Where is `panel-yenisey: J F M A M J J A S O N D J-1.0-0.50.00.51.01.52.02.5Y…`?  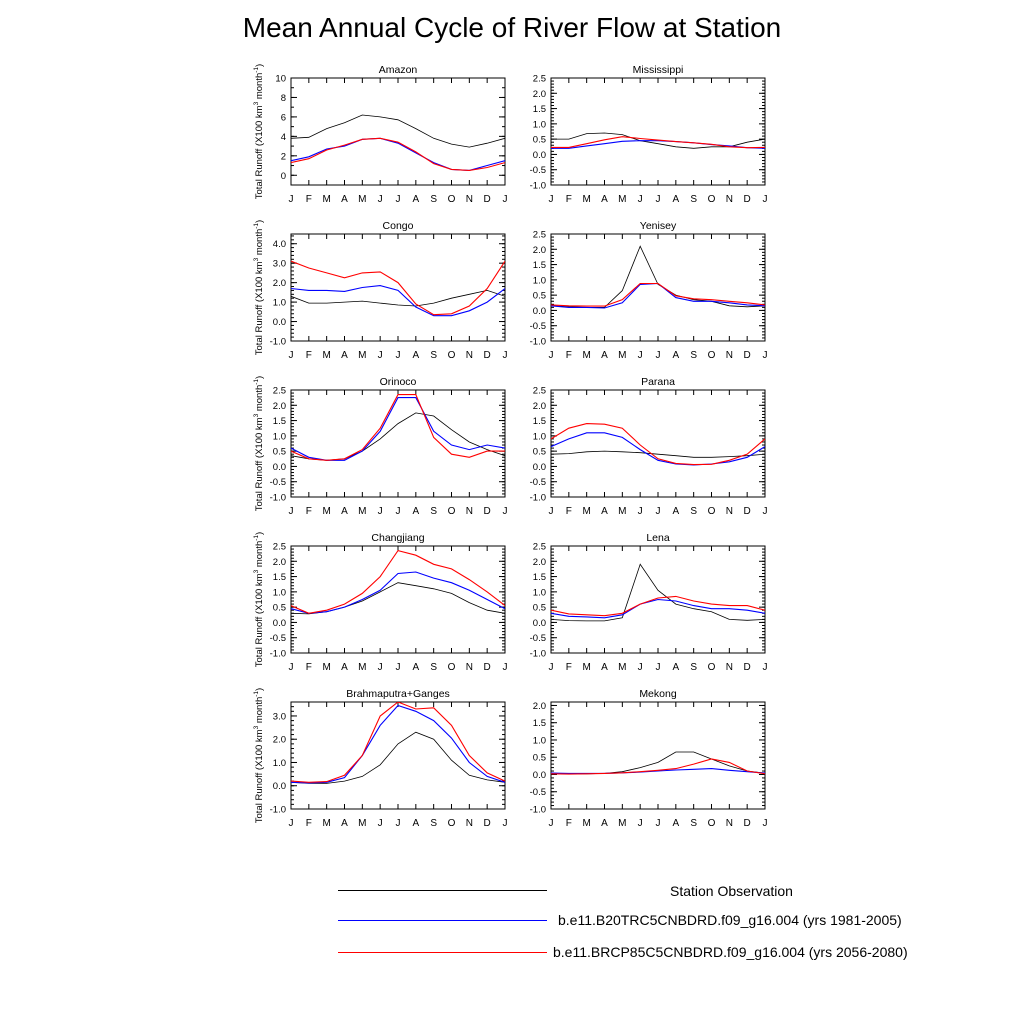
panel-yenisey: J F M A M J J A S O N D J-1.0-0.50.00.51.01.52.02.5Y… is located at coordinates (649, 290).